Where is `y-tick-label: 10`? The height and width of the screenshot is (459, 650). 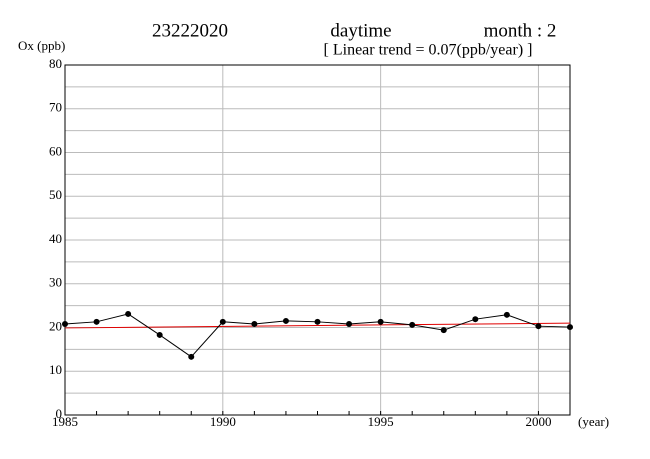 y-tick-label: 10 is located at coordinates (55, 369).